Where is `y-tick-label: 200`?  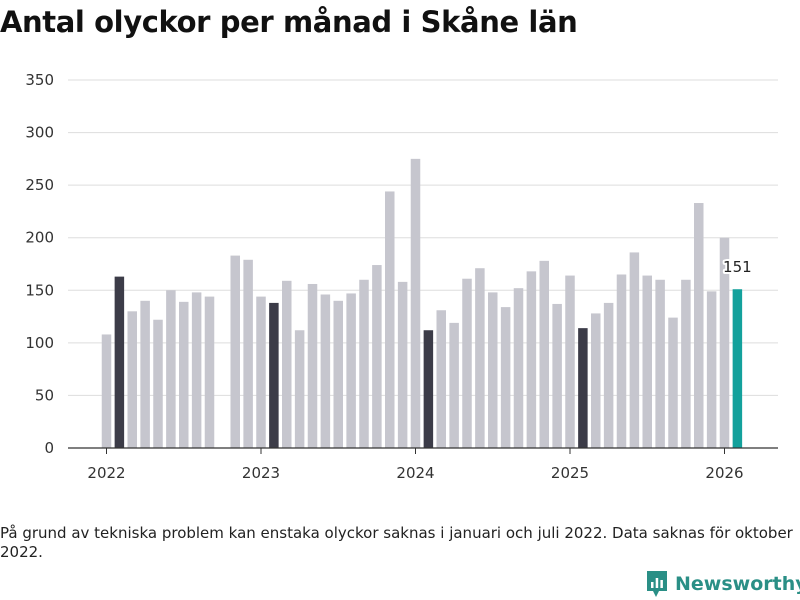
y-tick-label: 200 is located at coordinates (39, 238).